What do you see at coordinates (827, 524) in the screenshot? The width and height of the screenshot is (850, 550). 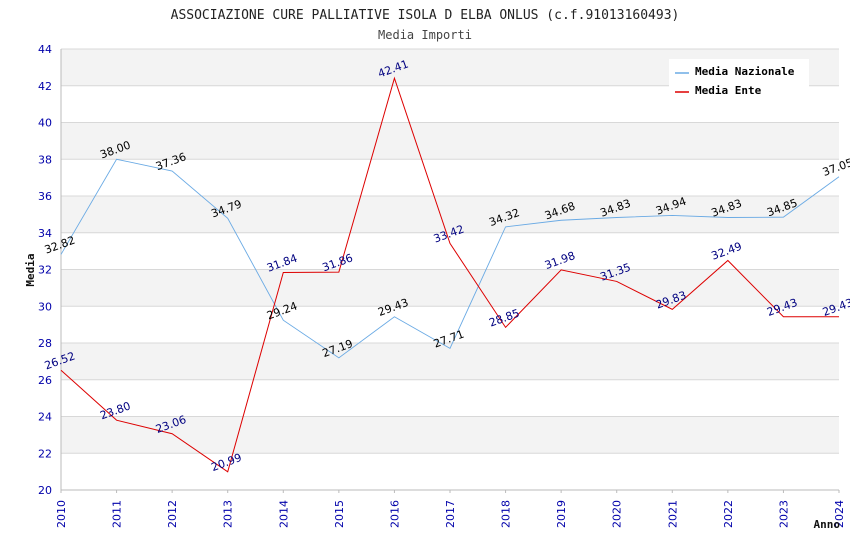 I see `x-axis-label: Anno` at bounding box center [827, 524].